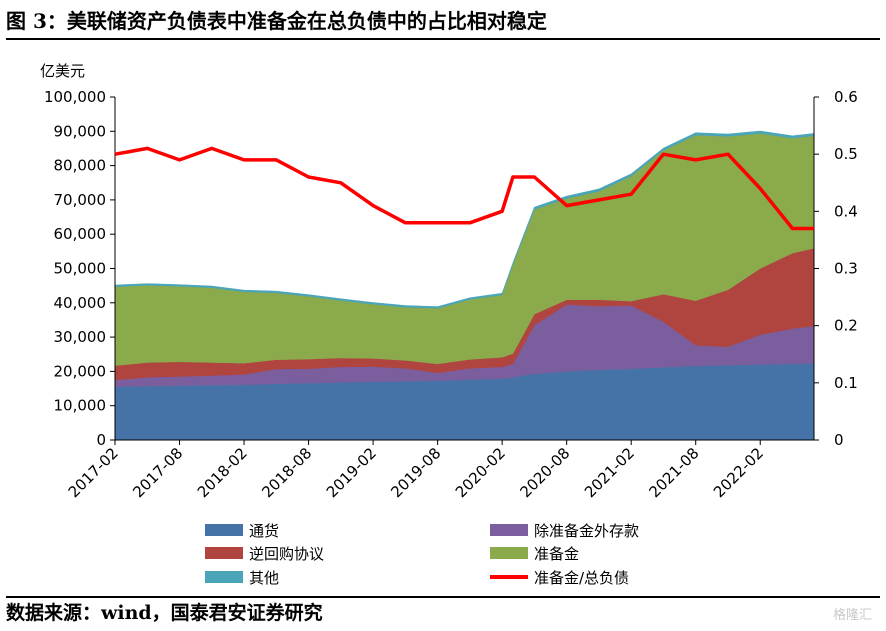 The height and width of the screenshot is (631, 886). Describe the element at coordinates (480, 472) in the screenshot. I see `x-tick-label: 2020-02` at that location.